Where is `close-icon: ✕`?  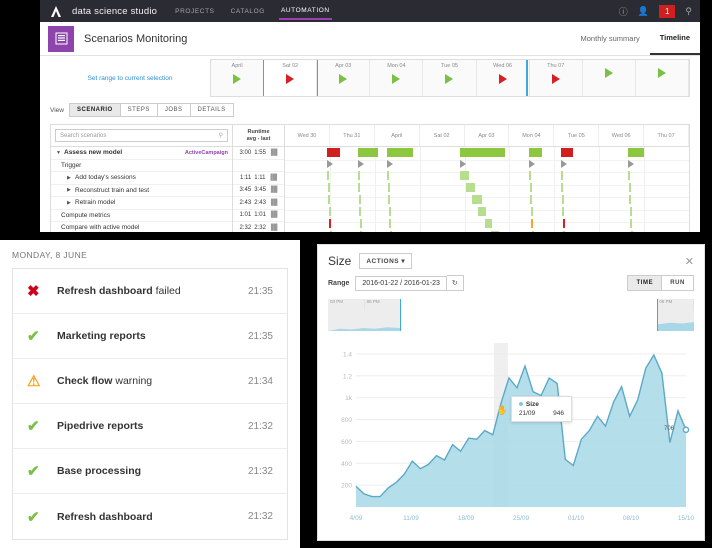 close-icon: ✕ is located at coordinates (689, 261).